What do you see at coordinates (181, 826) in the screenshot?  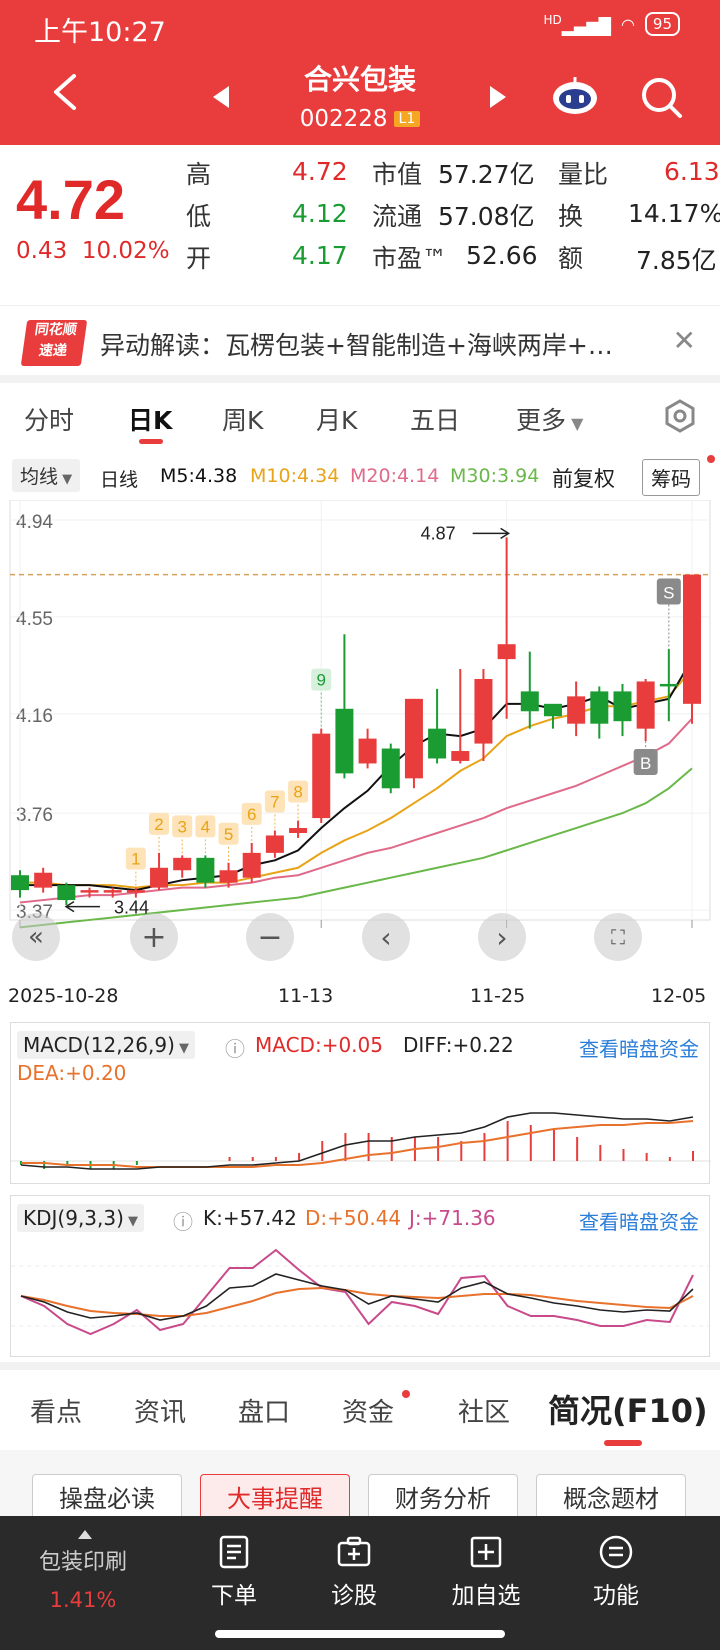 I see `signal-number: 3` at bounding box center [181, 826].